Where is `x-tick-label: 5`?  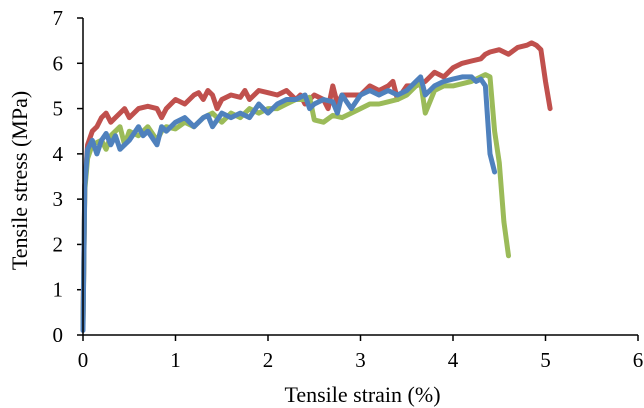 x-tick-label: 5 is located at coordinates (545, 360).